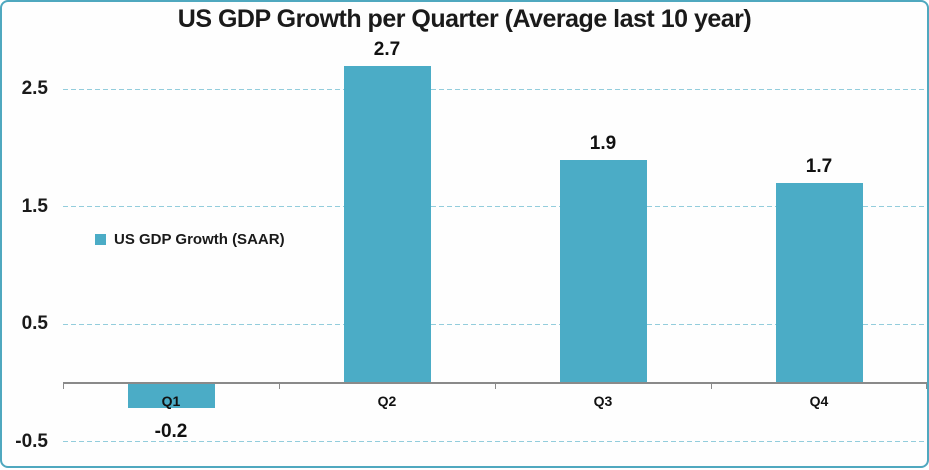 The image size is (929, 470). What do you see at coordinates (387, 224) in the screenshot?
I see `bar-q2` at bounding box center [387, 224].